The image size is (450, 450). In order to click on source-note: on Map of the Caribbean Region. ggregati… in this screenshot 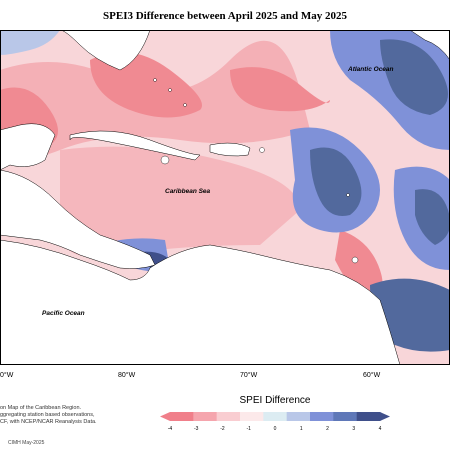, I will do `click(48, 415)`.